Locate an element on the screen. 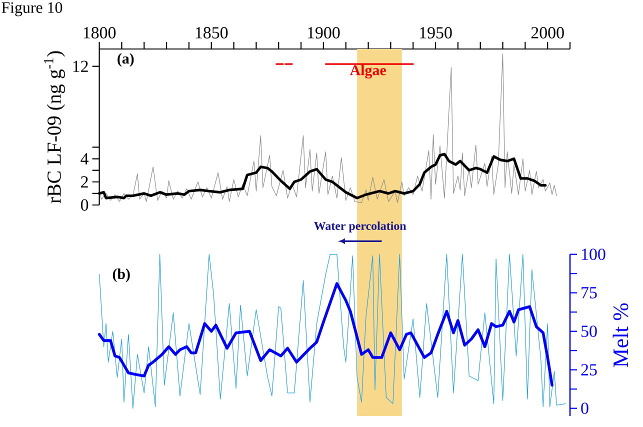  annotation: (a) is located at coordinates (126, 60).